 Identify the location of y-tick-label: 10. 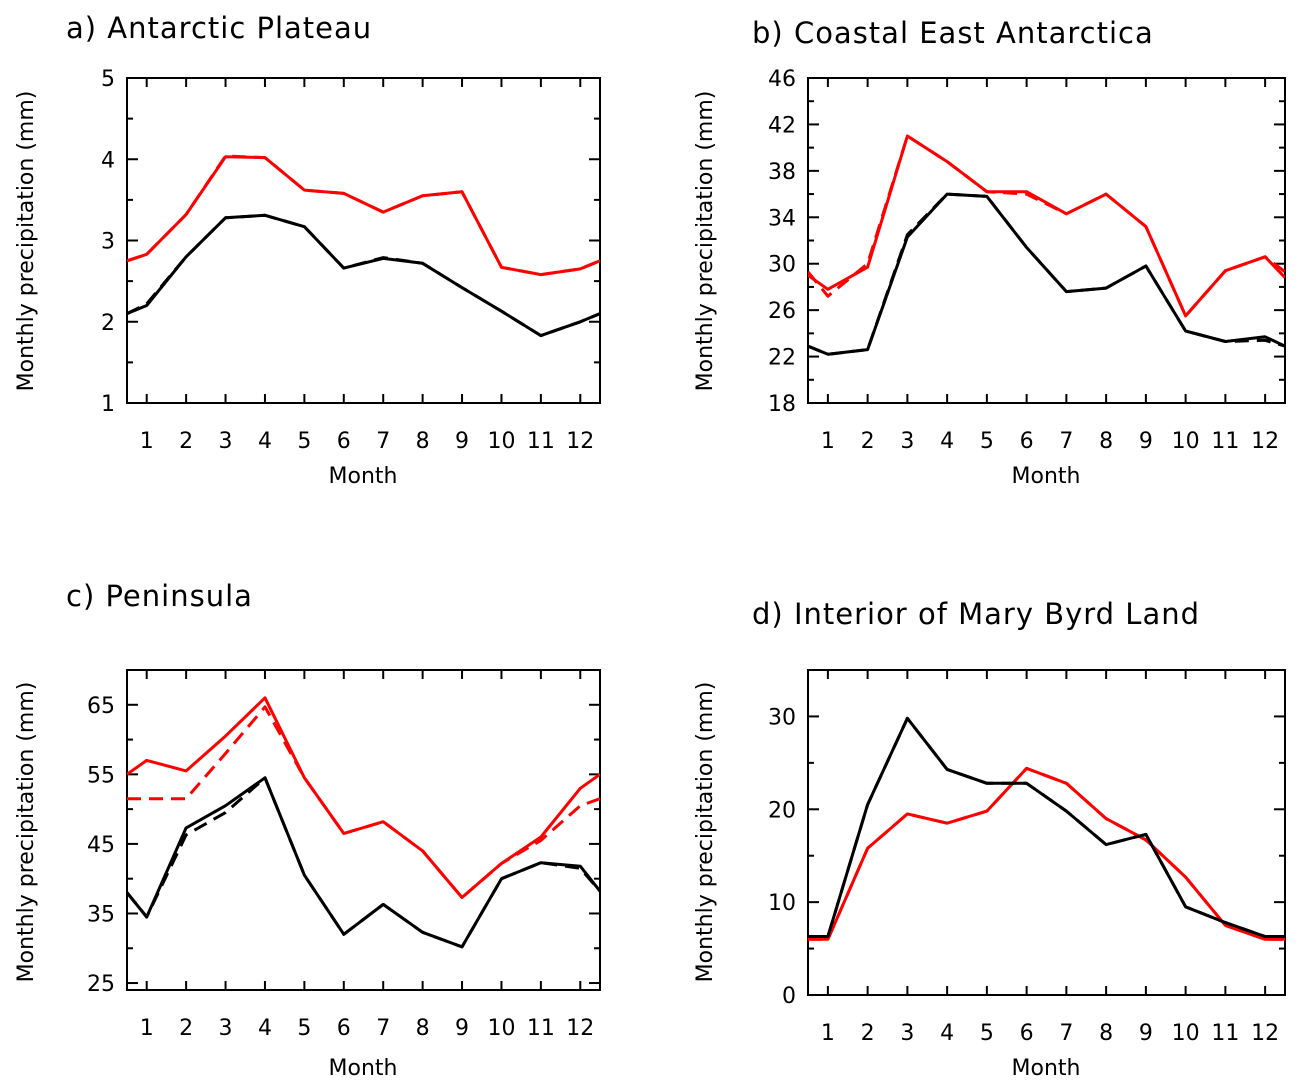
(782, 903).